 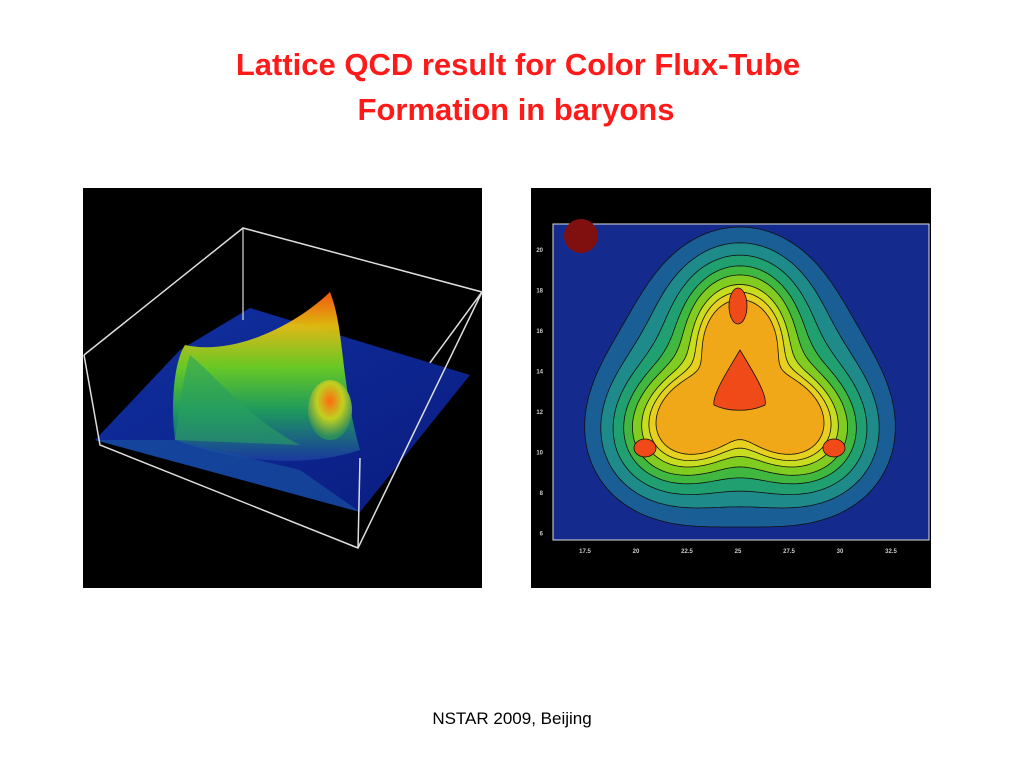 I want to click on x-tick-label: 27.5, so click(x=789, y=552).